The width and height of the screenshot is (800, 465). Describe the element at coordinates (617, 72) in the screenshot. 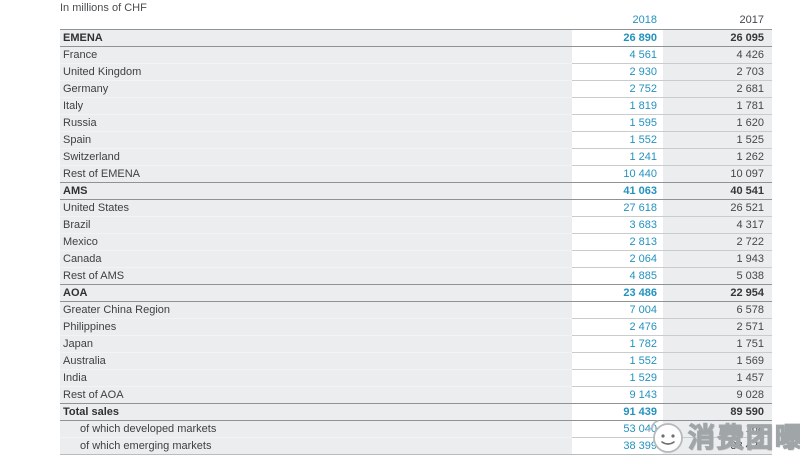

I see `value-2018: 2 930` at that location.